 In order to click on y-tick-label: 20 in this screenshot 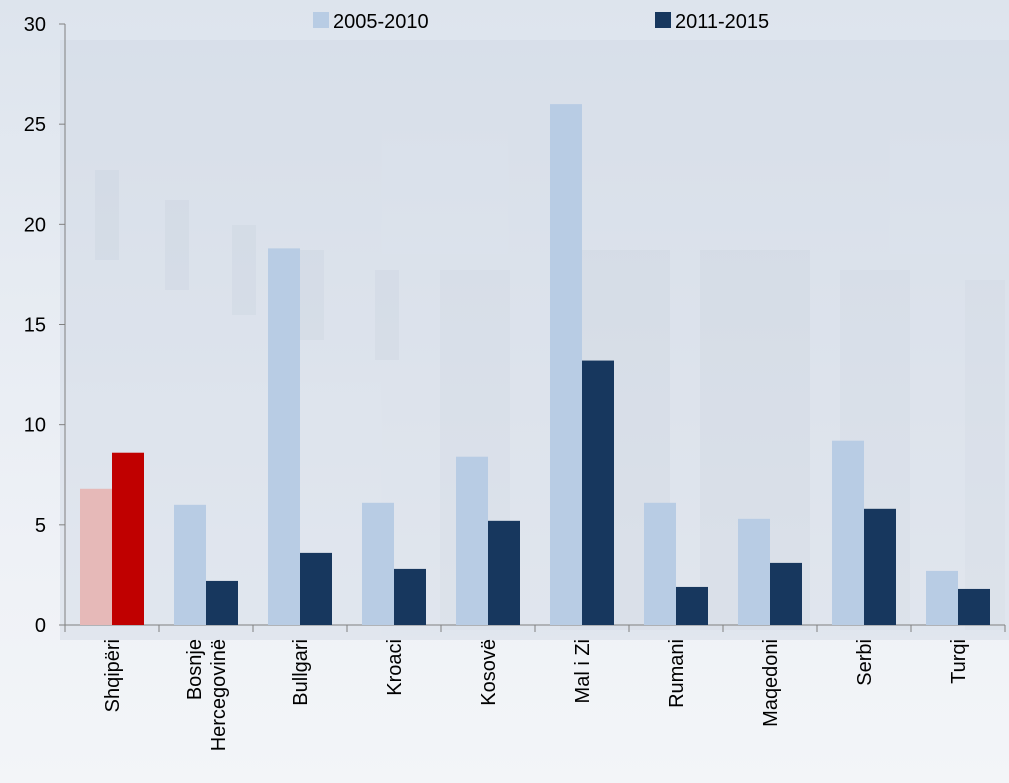, I will do `click(35, 225)`.